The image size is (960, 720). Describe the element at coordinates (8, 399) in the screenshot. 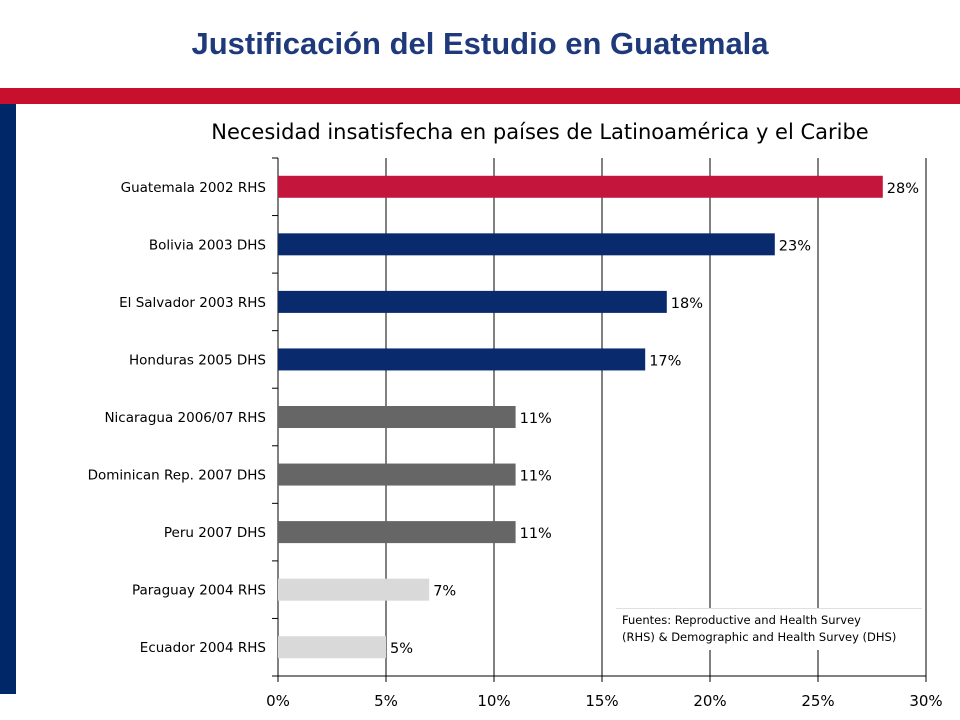

I see `left-accent-bar` at that location.